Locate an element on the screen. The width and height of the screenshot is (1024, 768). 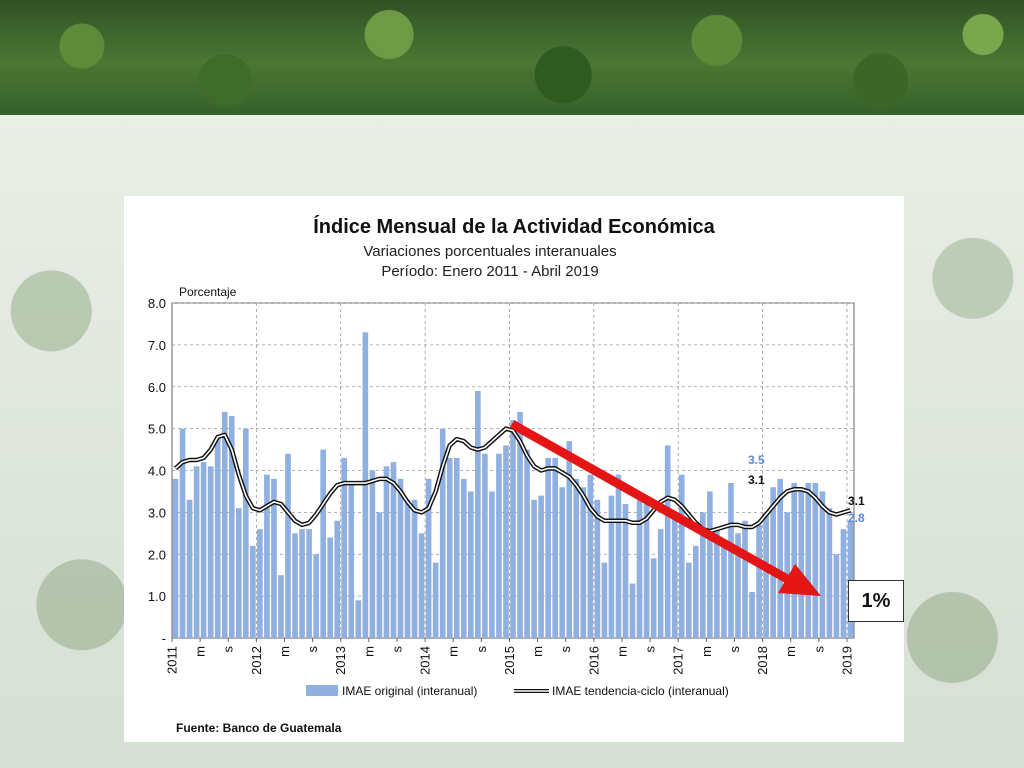
y-tick-label: 3.0 is located at coordinates (157, 512).